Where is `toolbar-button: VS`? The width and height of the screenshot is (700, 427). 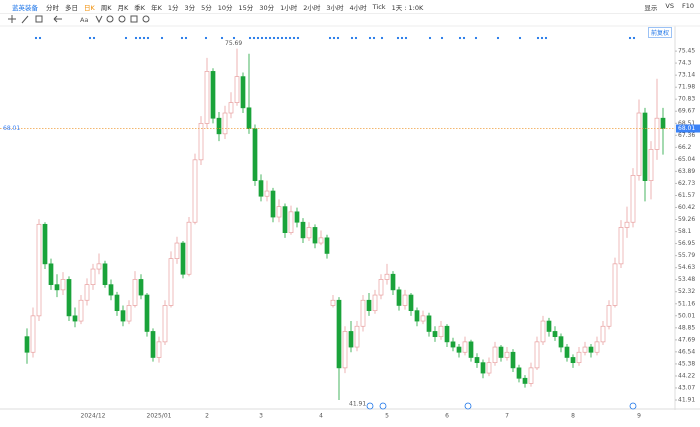
toolbar-button: VS is located at coordinates (669, 5).